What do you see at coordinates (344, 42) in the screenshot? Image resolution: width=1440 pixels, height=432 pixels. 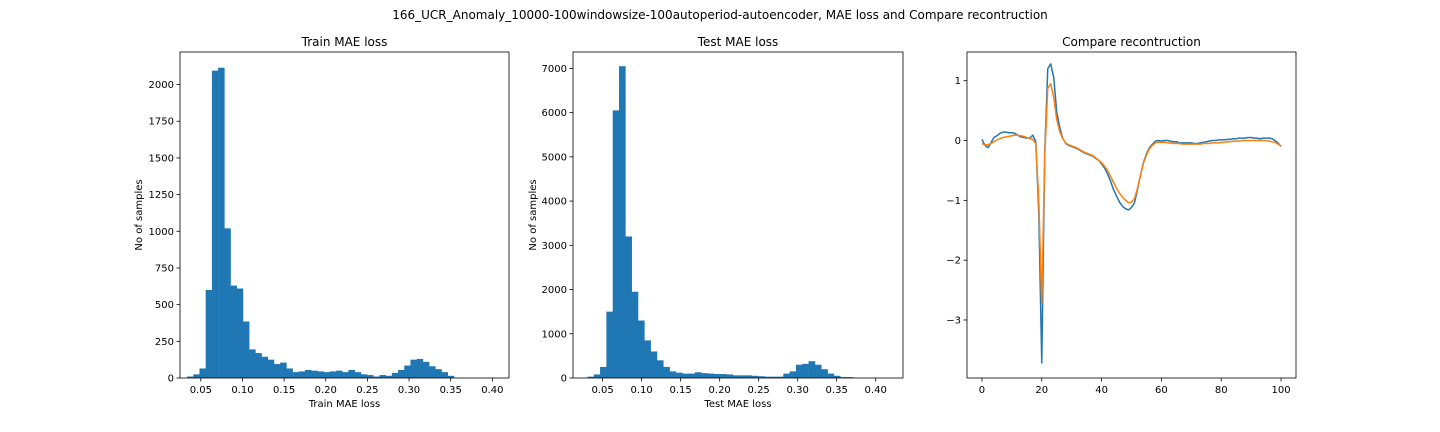 I see `train-panel-title: Train MAE loss` at bounding box center [344, 42].